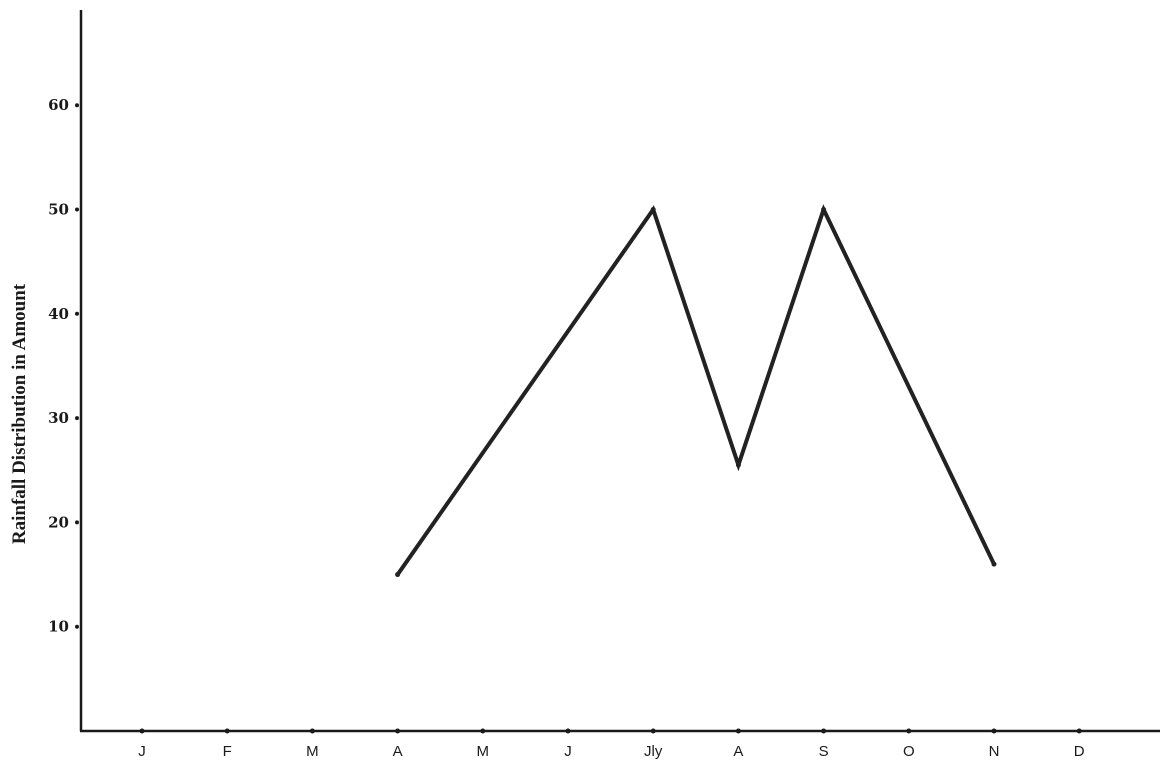  I want to click on x-tick-label: S, so click(824, 751).